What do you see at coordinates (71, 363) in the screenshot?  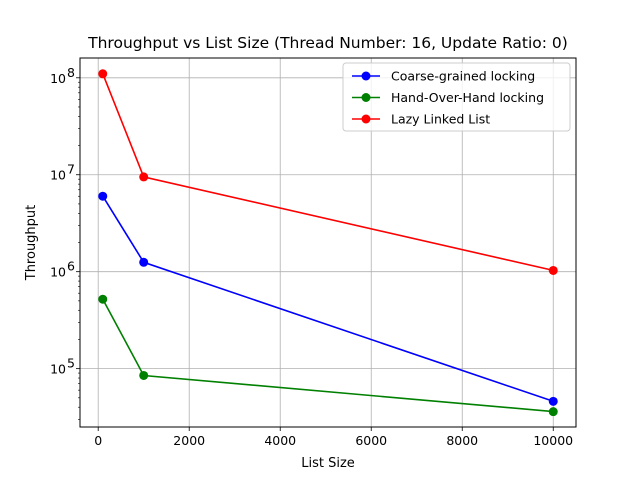 I see `y-tick-exponent: 5` at bounding box center [71, 363].